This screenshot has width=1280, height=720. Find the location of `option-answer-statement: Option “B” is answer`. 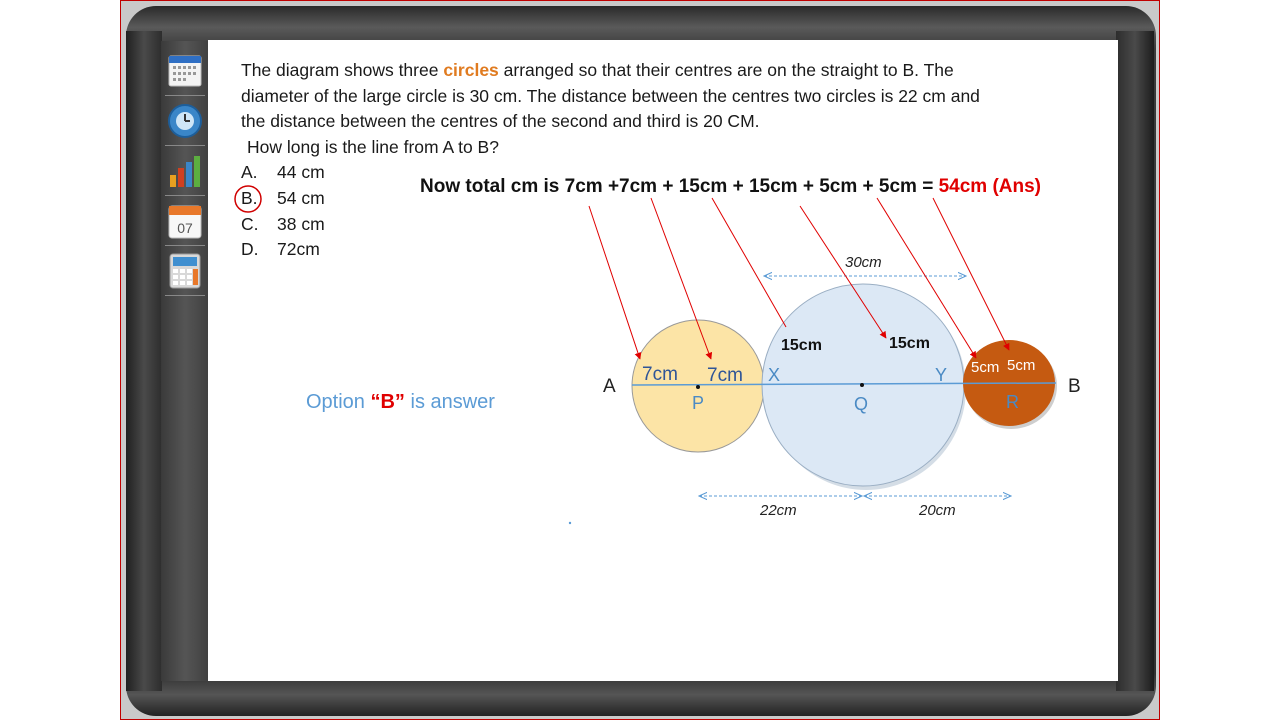

option-answer-statement: Option “B” is answer is located at coordinates (400, 402).